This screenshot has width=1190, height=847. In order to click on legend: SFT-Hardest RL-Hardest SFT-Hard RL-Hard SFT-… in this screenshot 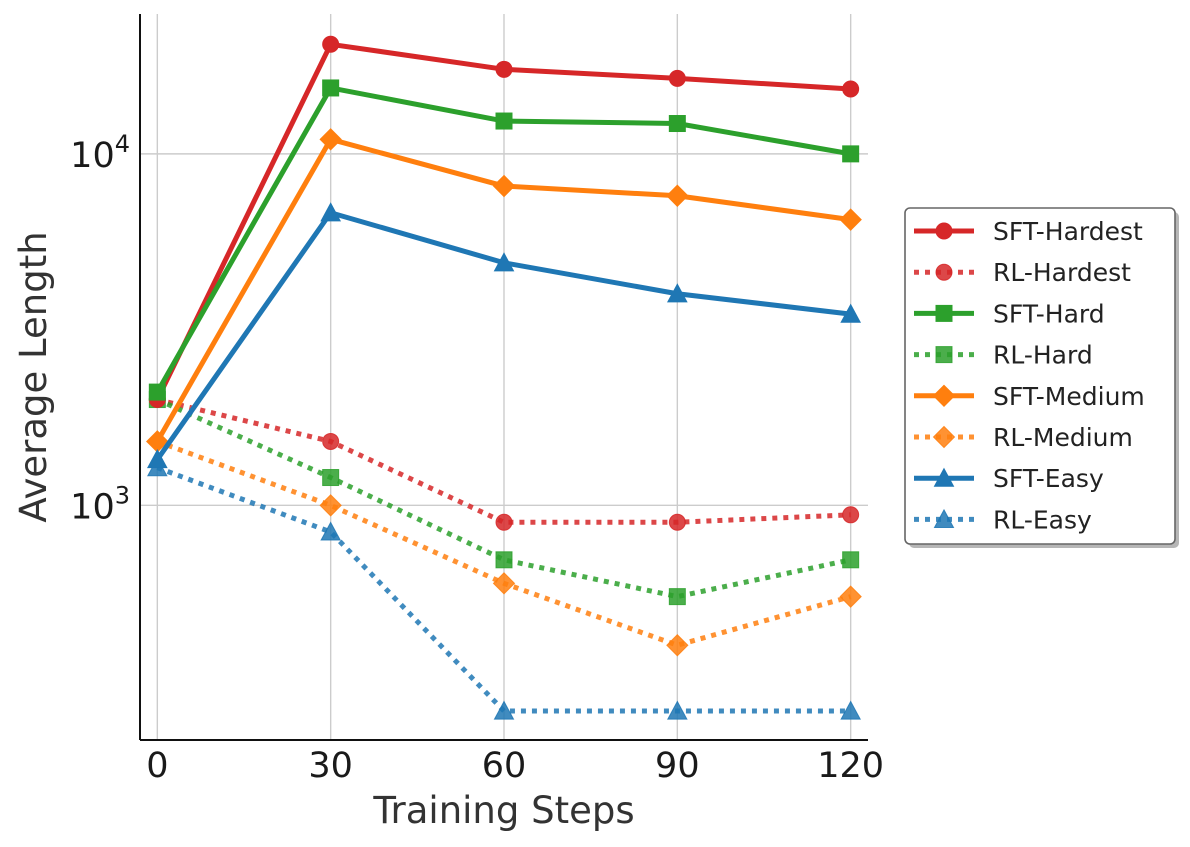, I will do `click(1041, 377)`.